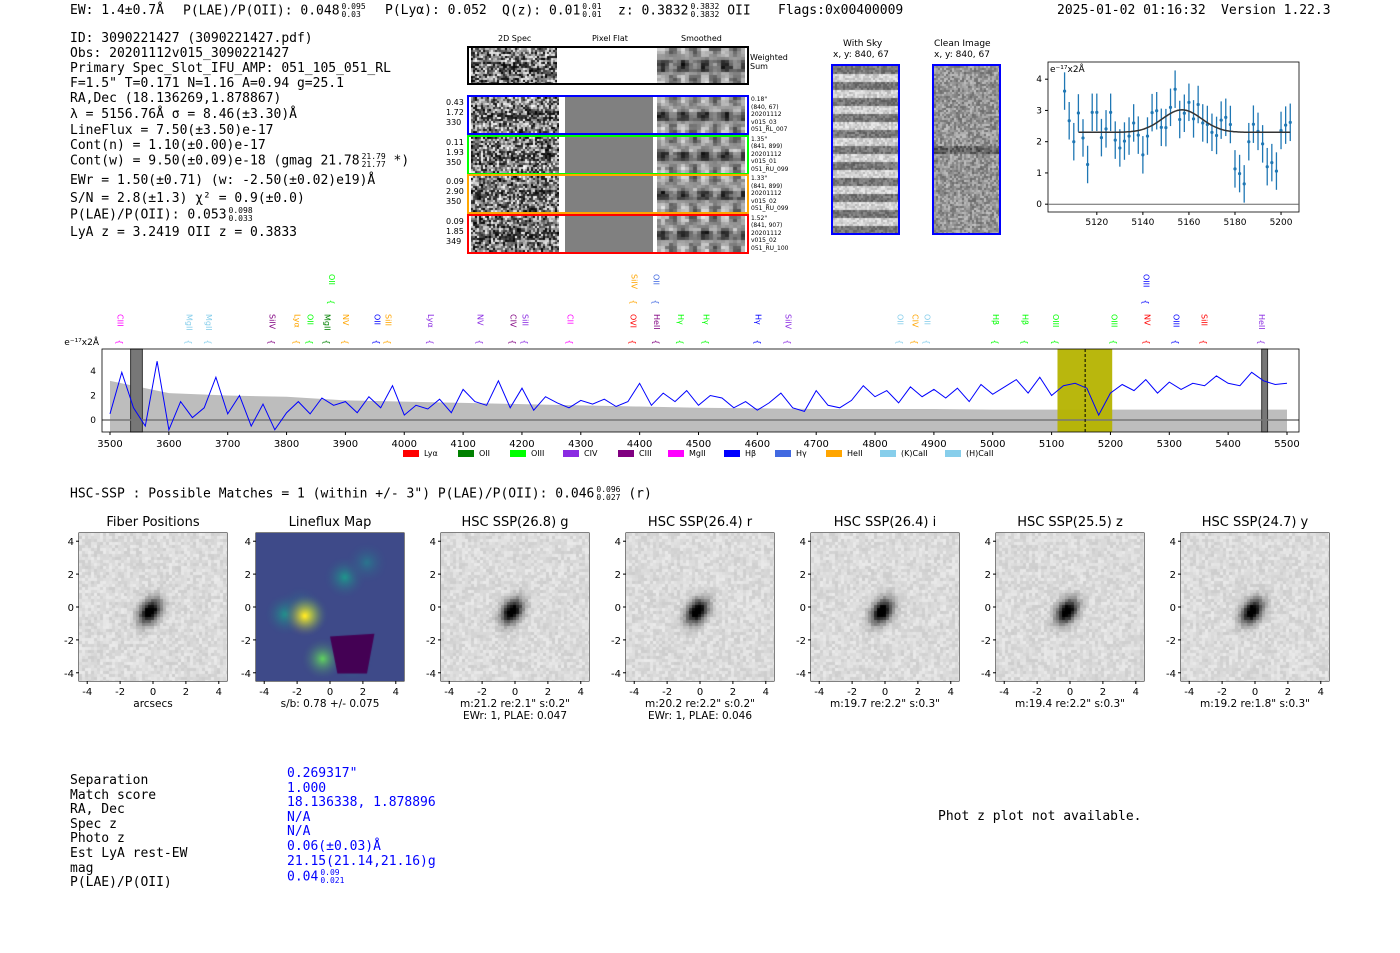  I want to click on row-2dspec-image, so click(515, 194).